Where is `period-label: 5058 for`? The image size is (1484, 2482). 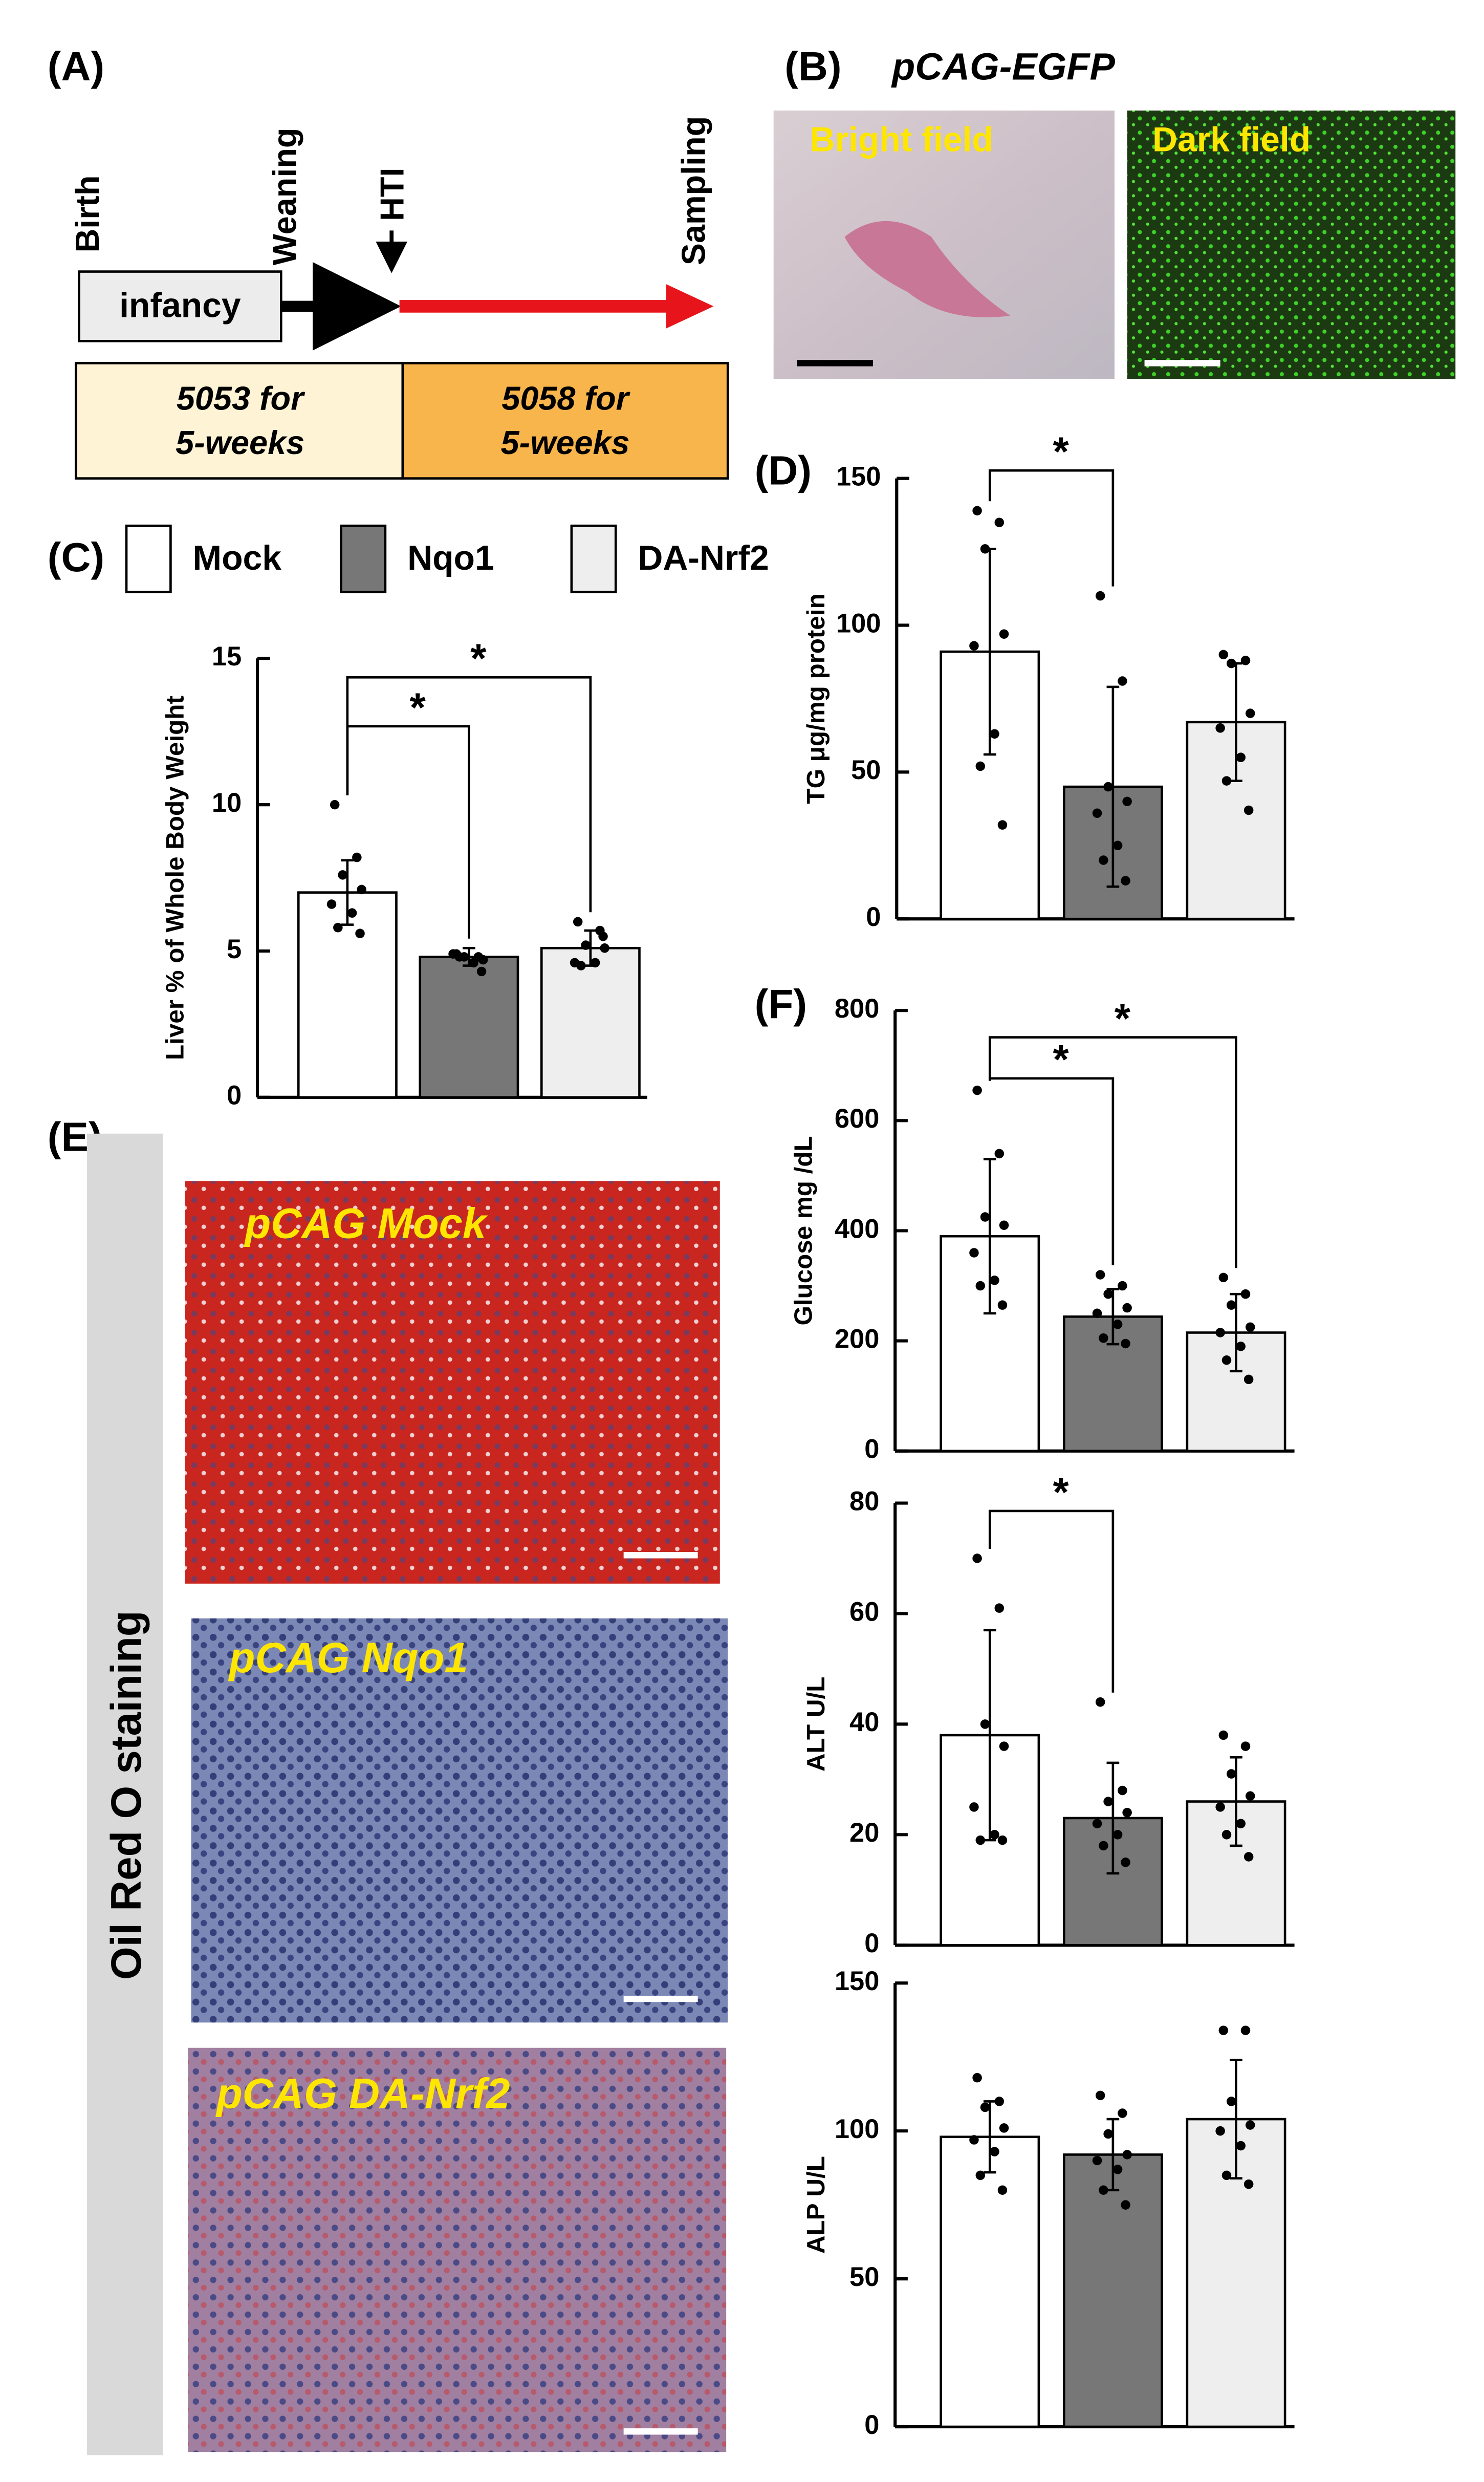 period-label: 5058 for is located at coordinates (565, 398).